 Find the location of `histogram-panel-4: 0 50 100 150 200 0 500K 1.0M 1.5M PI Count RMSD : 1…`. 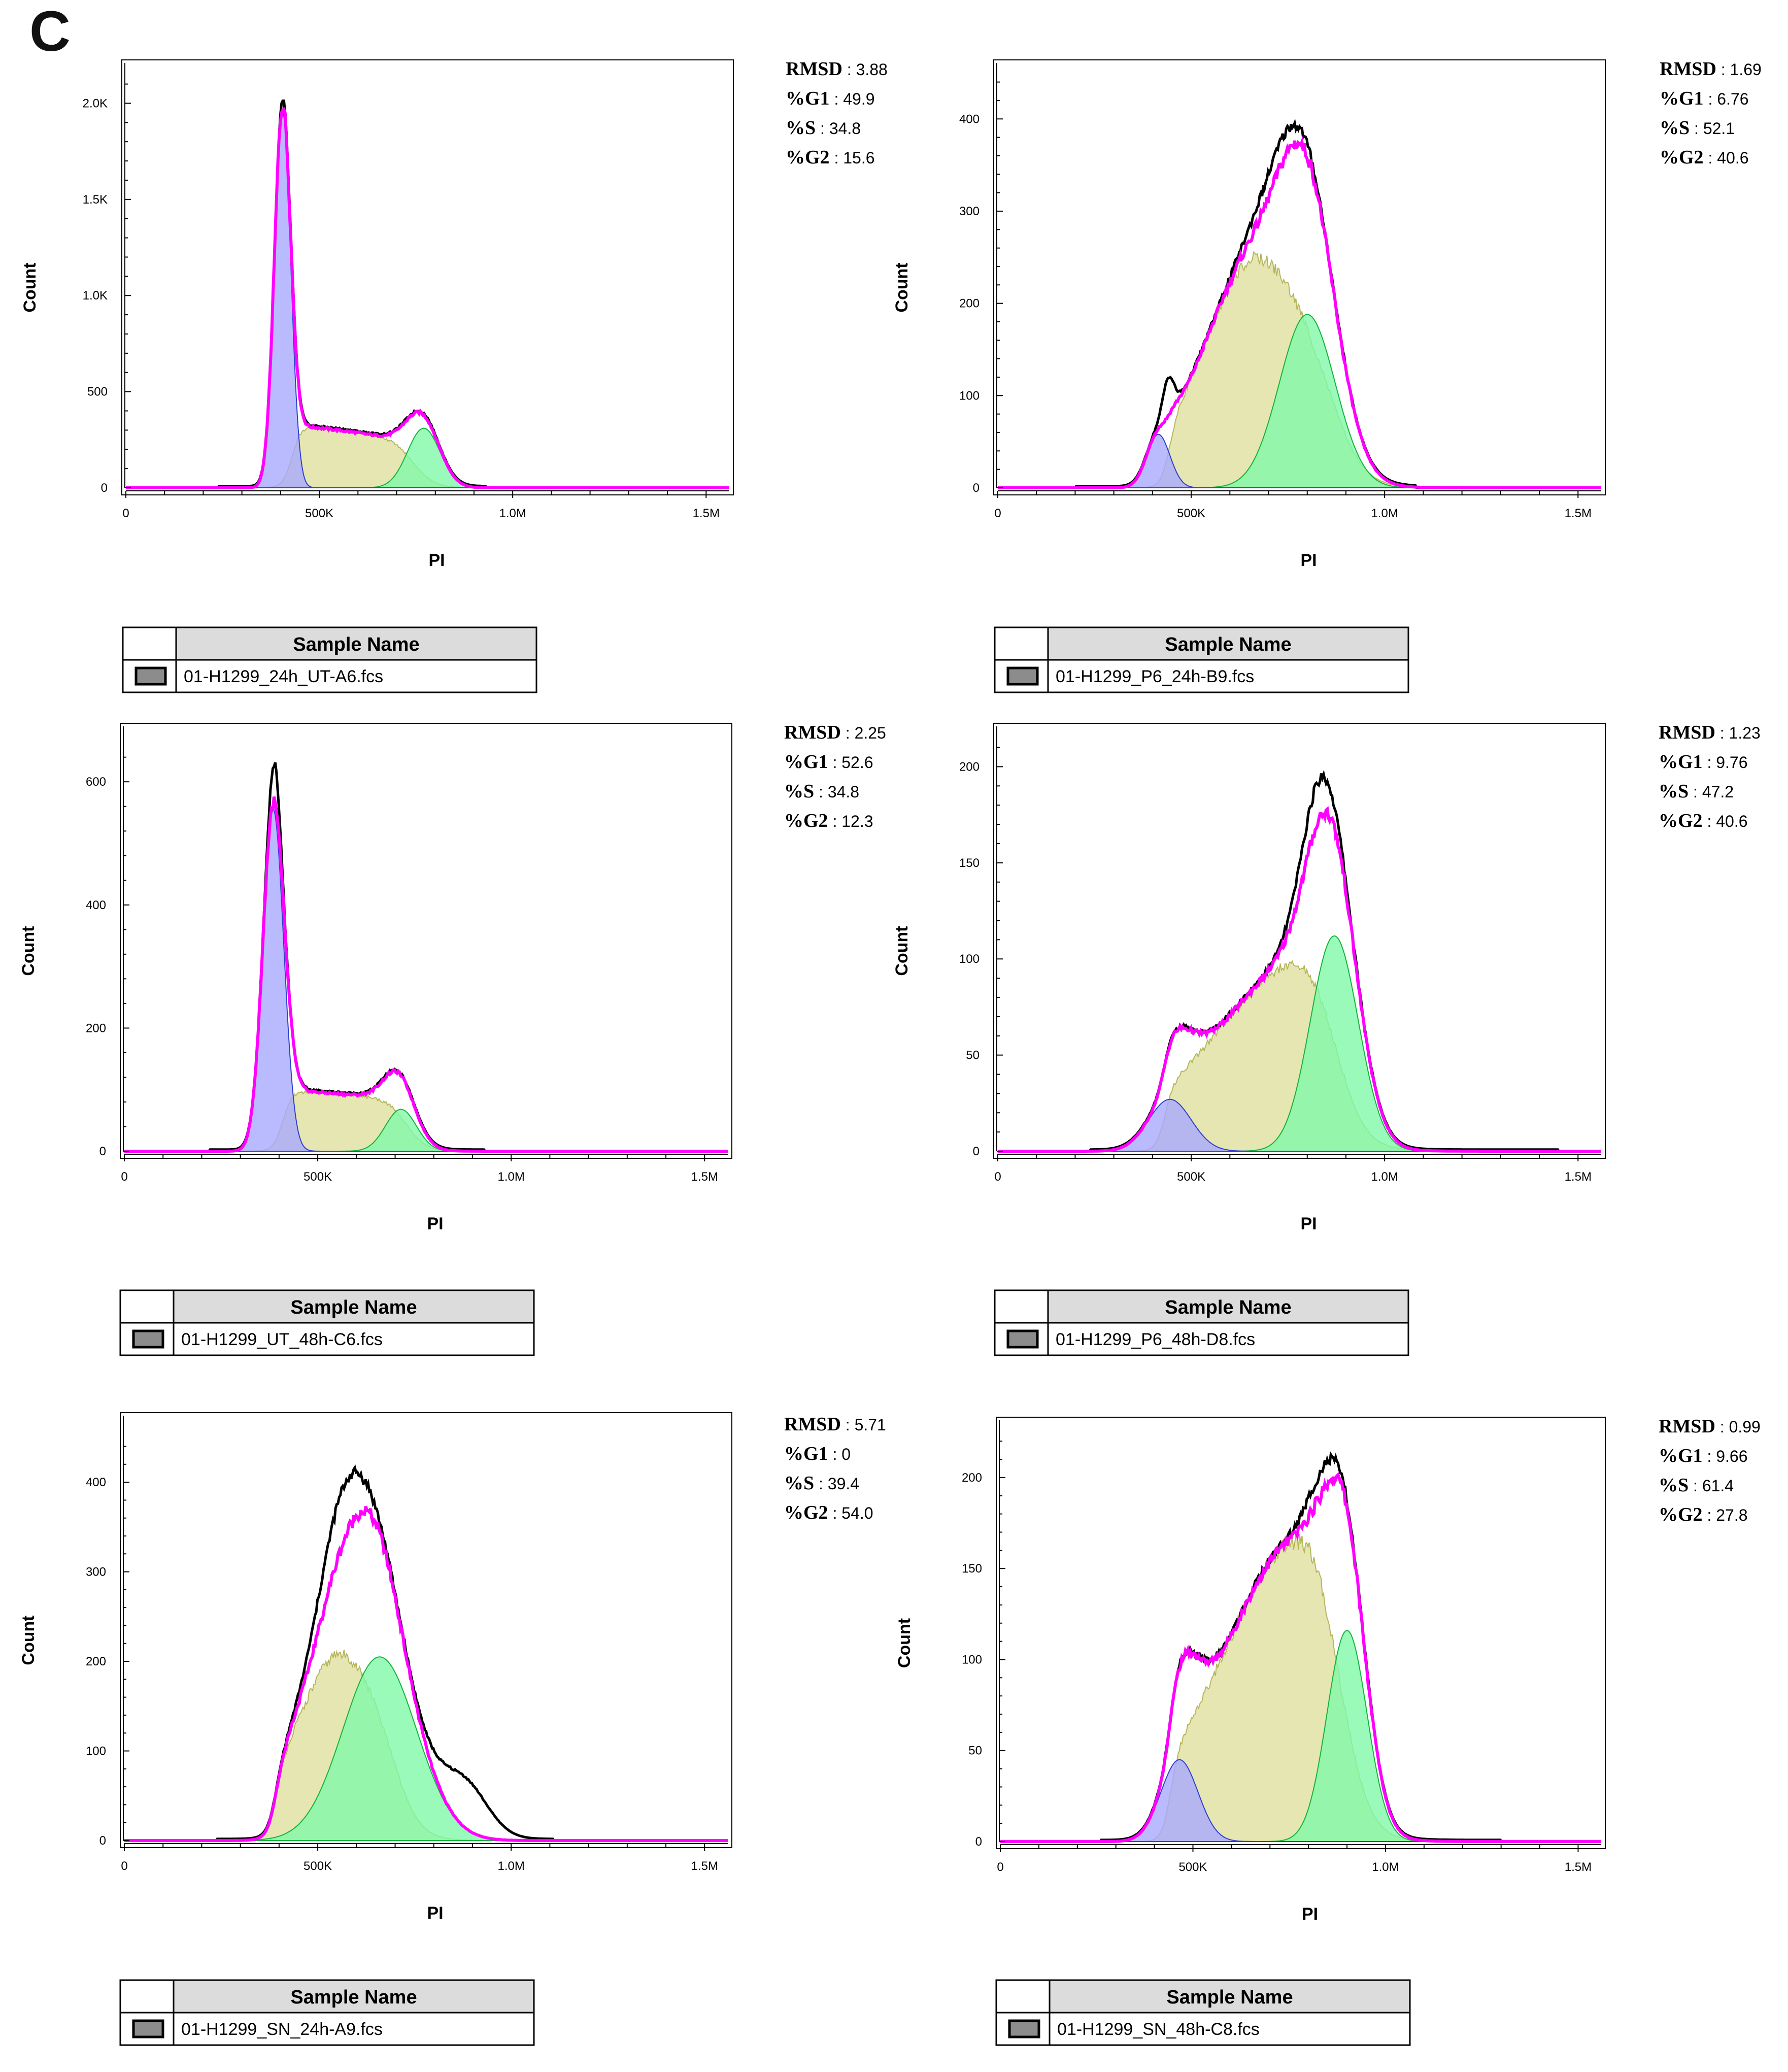

histogram-panel-4: 0 50 100 150 200 0 500K 1.0M 1.5M PI Count RMSD : 1… is located at coordinates (1326, 1039).